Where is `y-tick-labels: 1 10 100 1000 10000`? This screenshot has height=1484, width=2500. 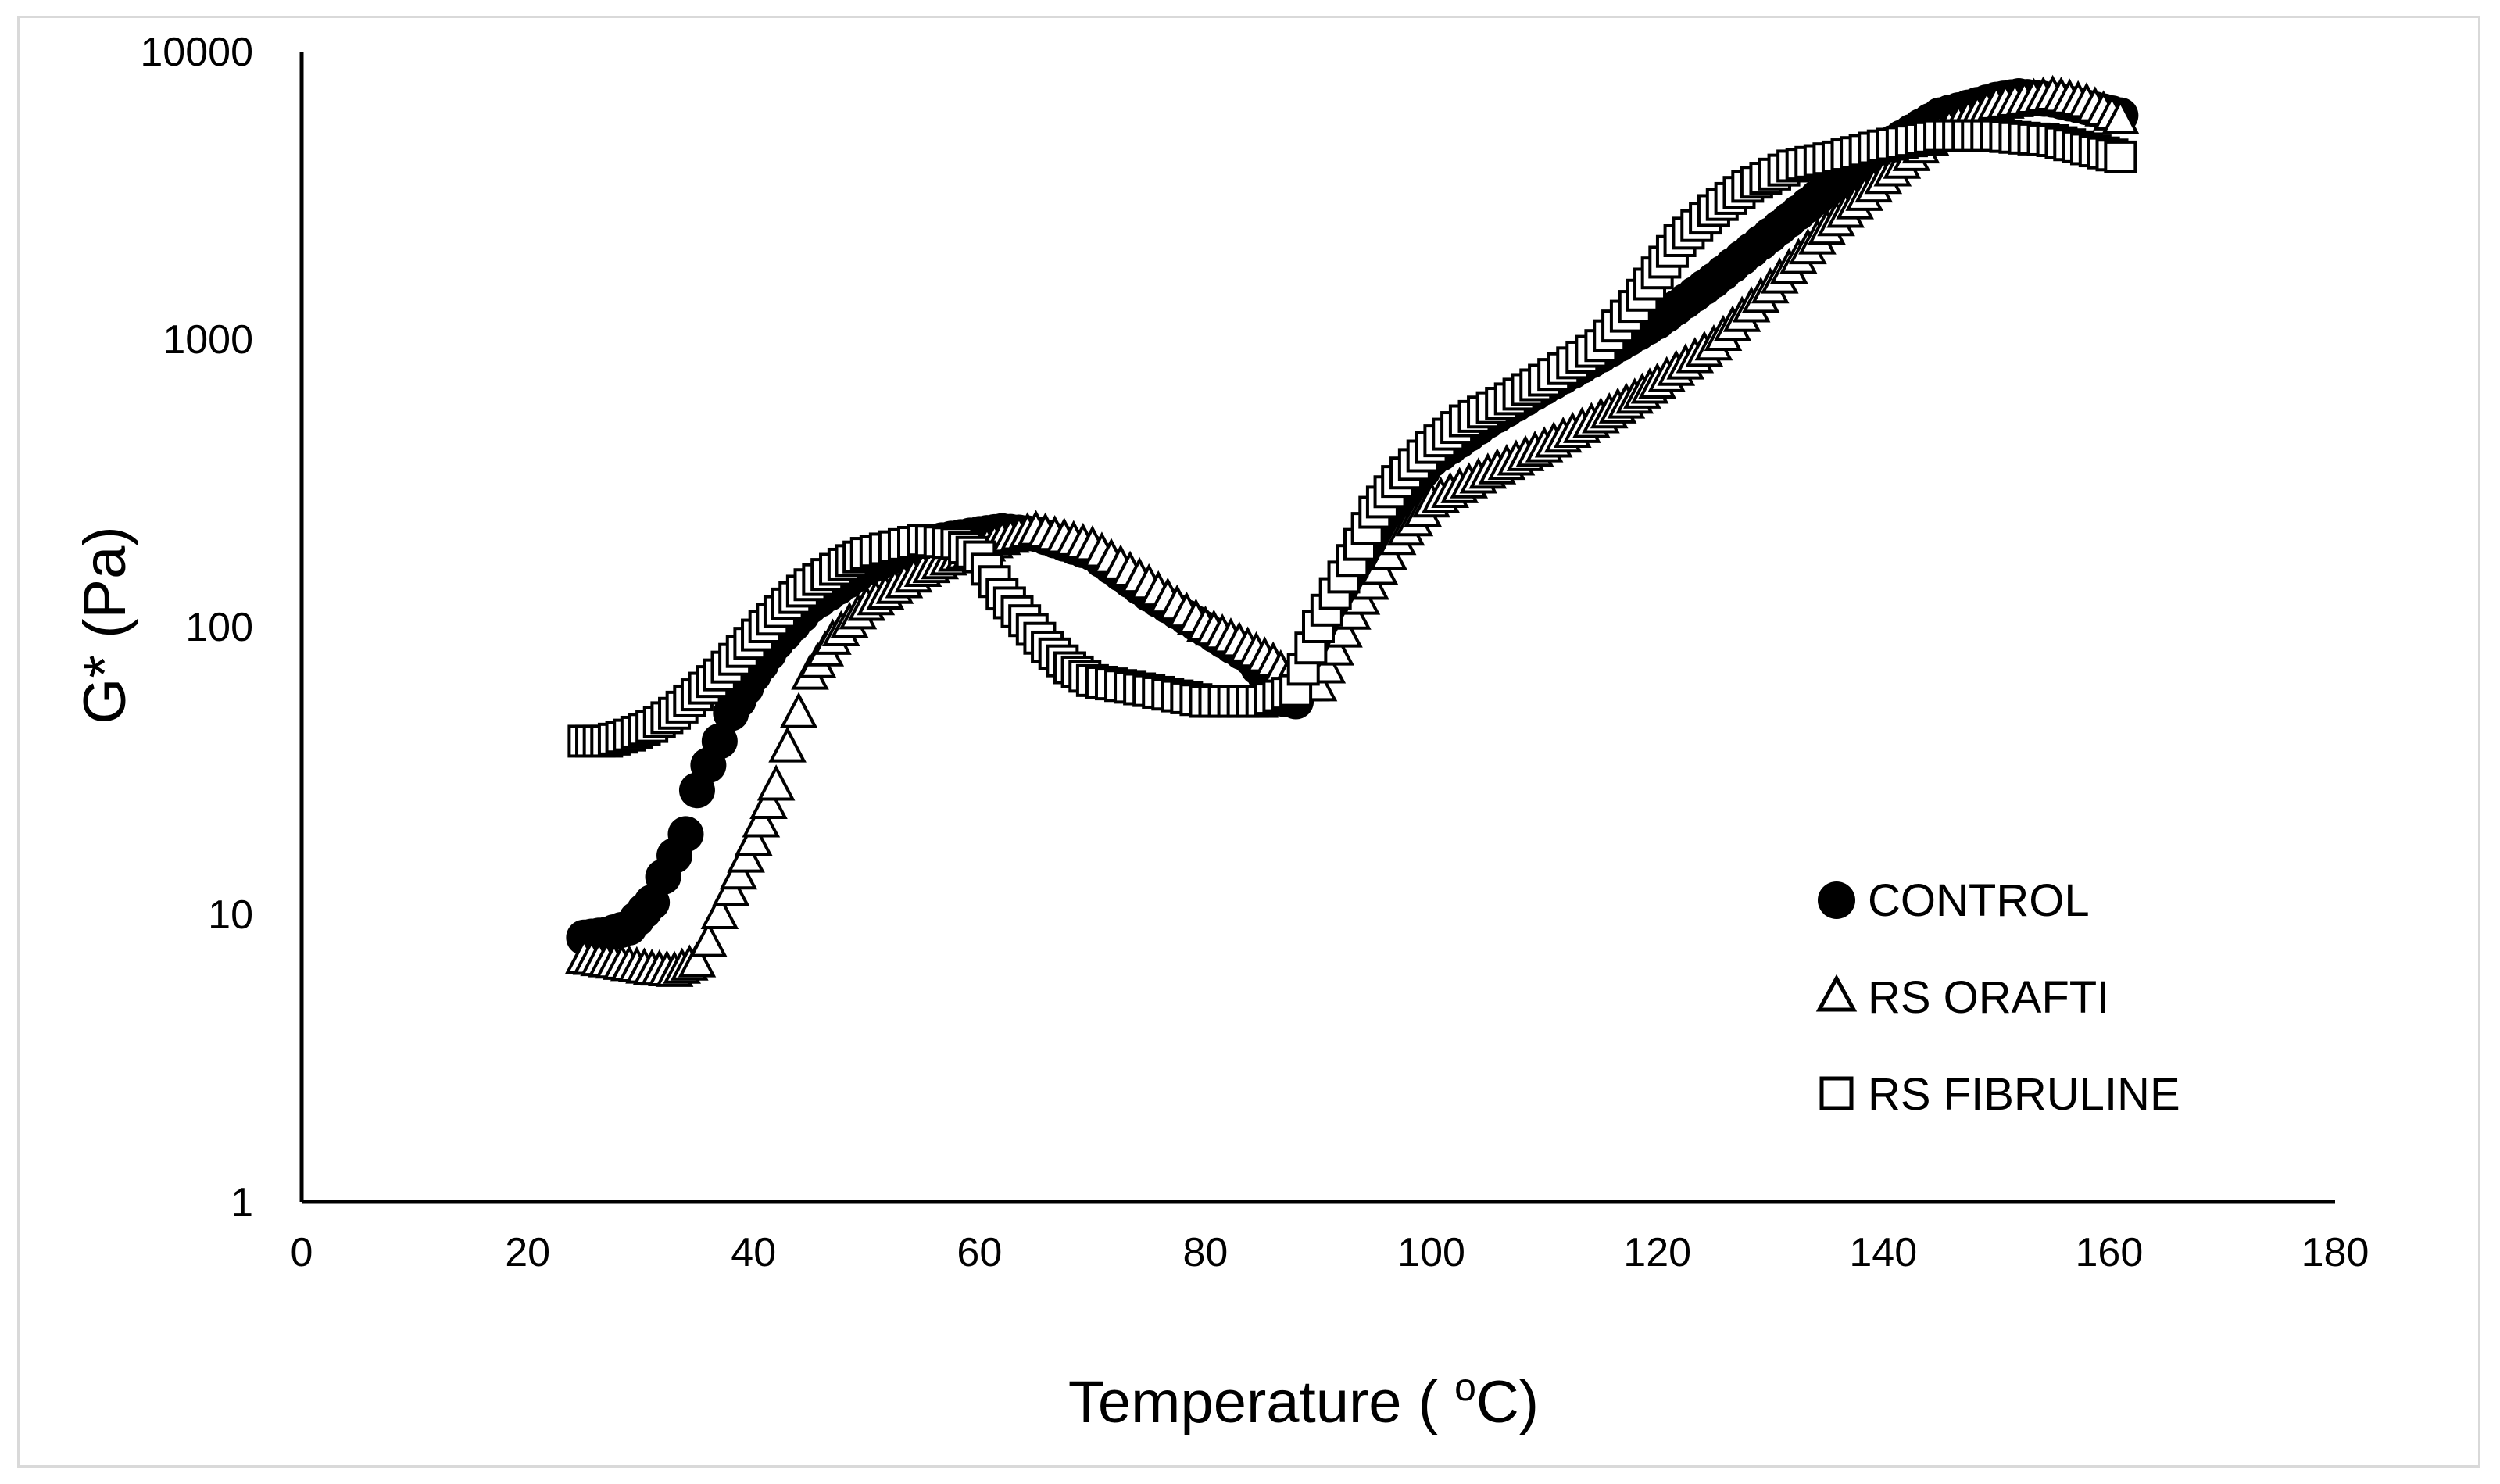 y-tick-labels: 1 10 100 1000 10000 is located at coordinates (197, 627).